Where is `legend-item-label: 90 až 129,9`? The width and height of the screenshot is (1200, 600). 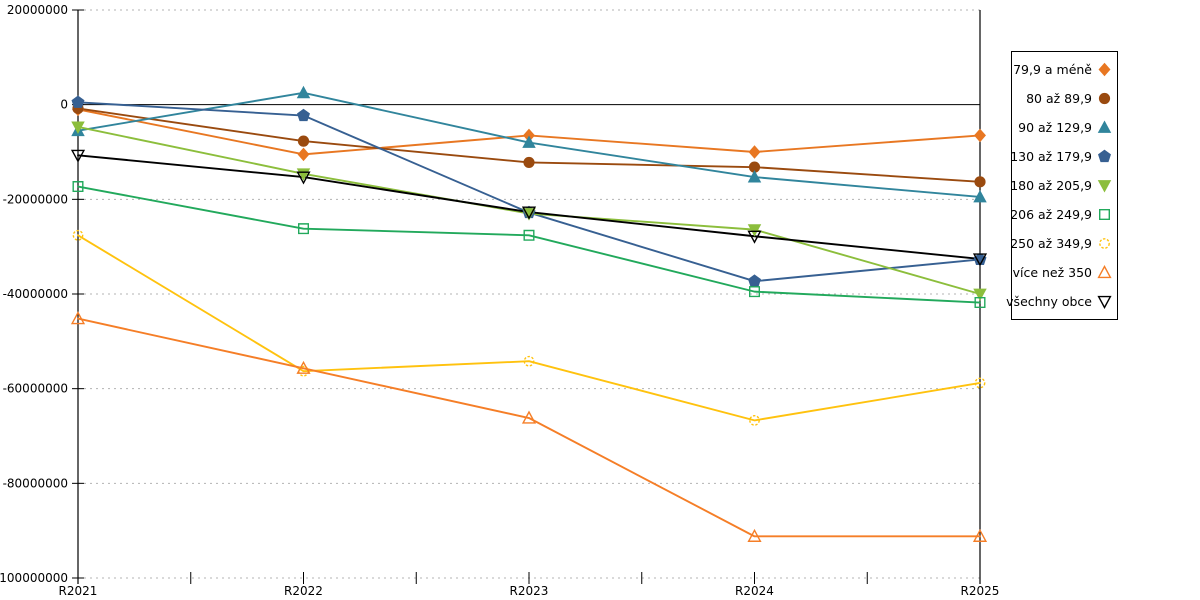
legend-item-label: 90 až 129,9 is located at coordinates (1055, 128).